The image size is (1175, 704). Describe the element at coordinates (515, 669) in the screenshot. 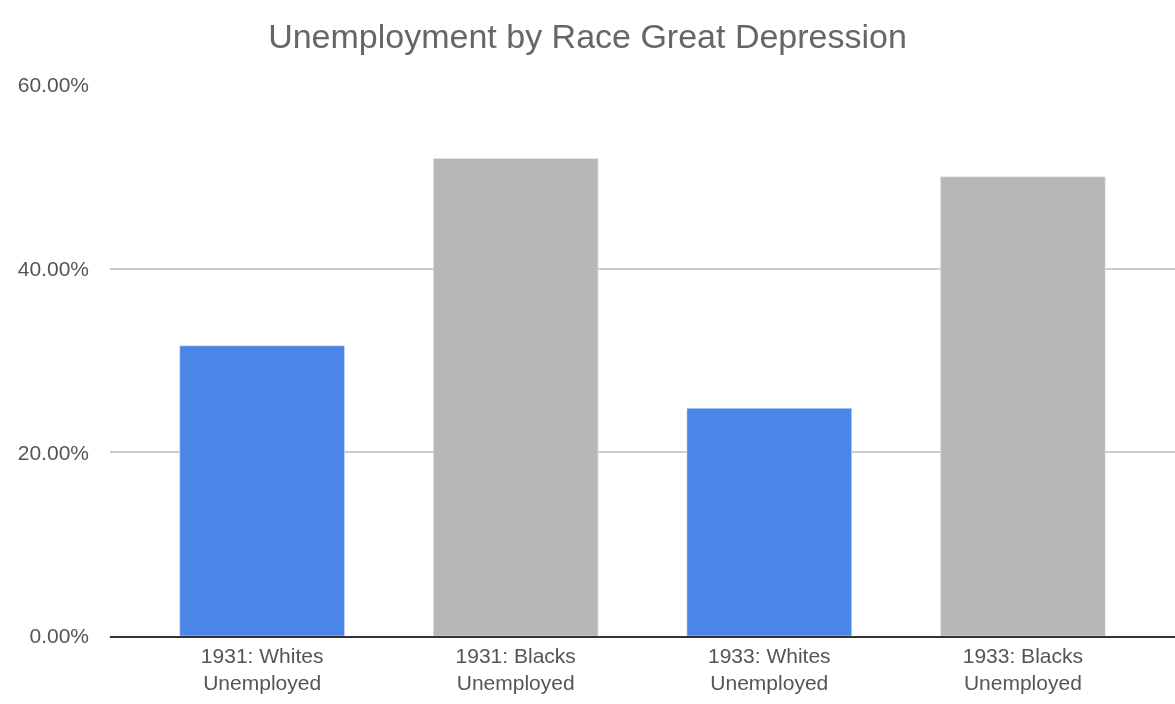

I see `x-tick-label: 1931: Blacks Unemployed` at that location.